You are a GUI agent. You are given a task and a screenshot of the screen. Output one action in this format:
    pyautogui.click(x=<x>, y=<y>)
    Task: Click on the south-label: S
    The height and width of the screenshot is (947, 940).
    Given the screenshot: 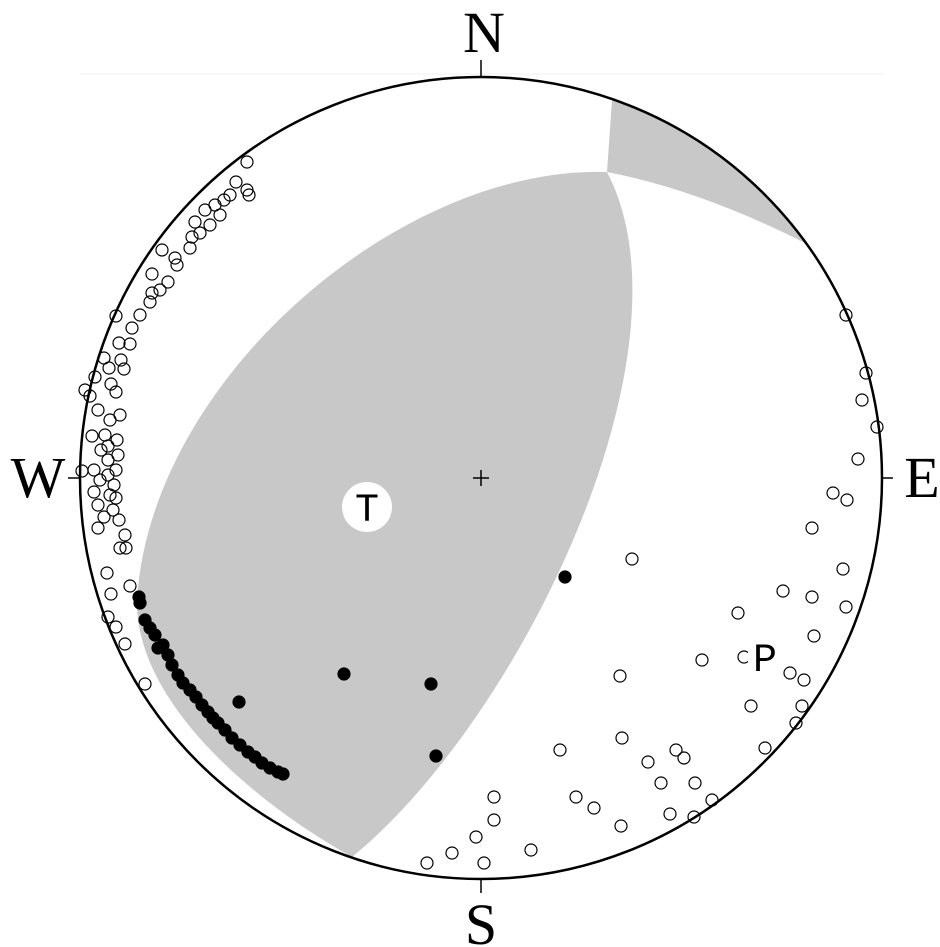 What is the action you would take?
    pyautogui.click(x=481, y=919)
    